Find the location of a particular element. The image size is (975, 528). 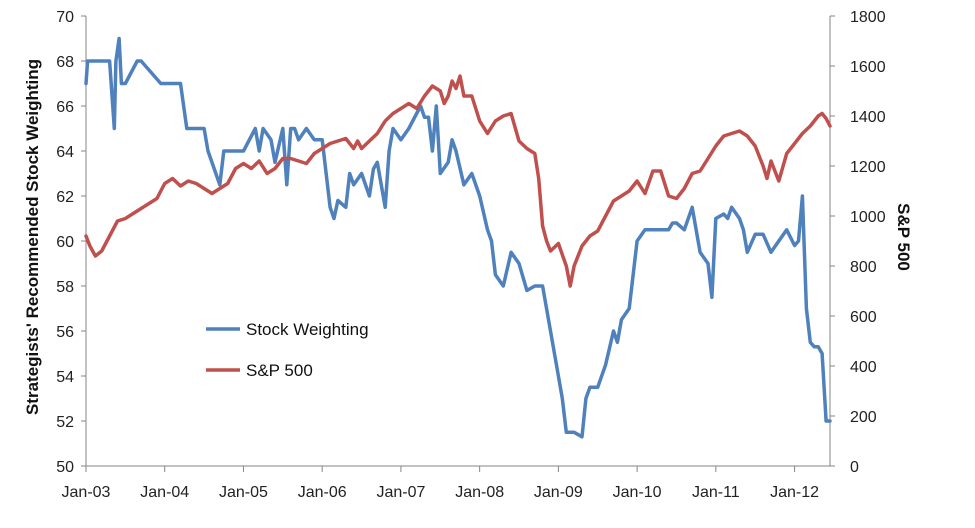

x-tick-label: Jan-07 is located at coordinates (400, 492).